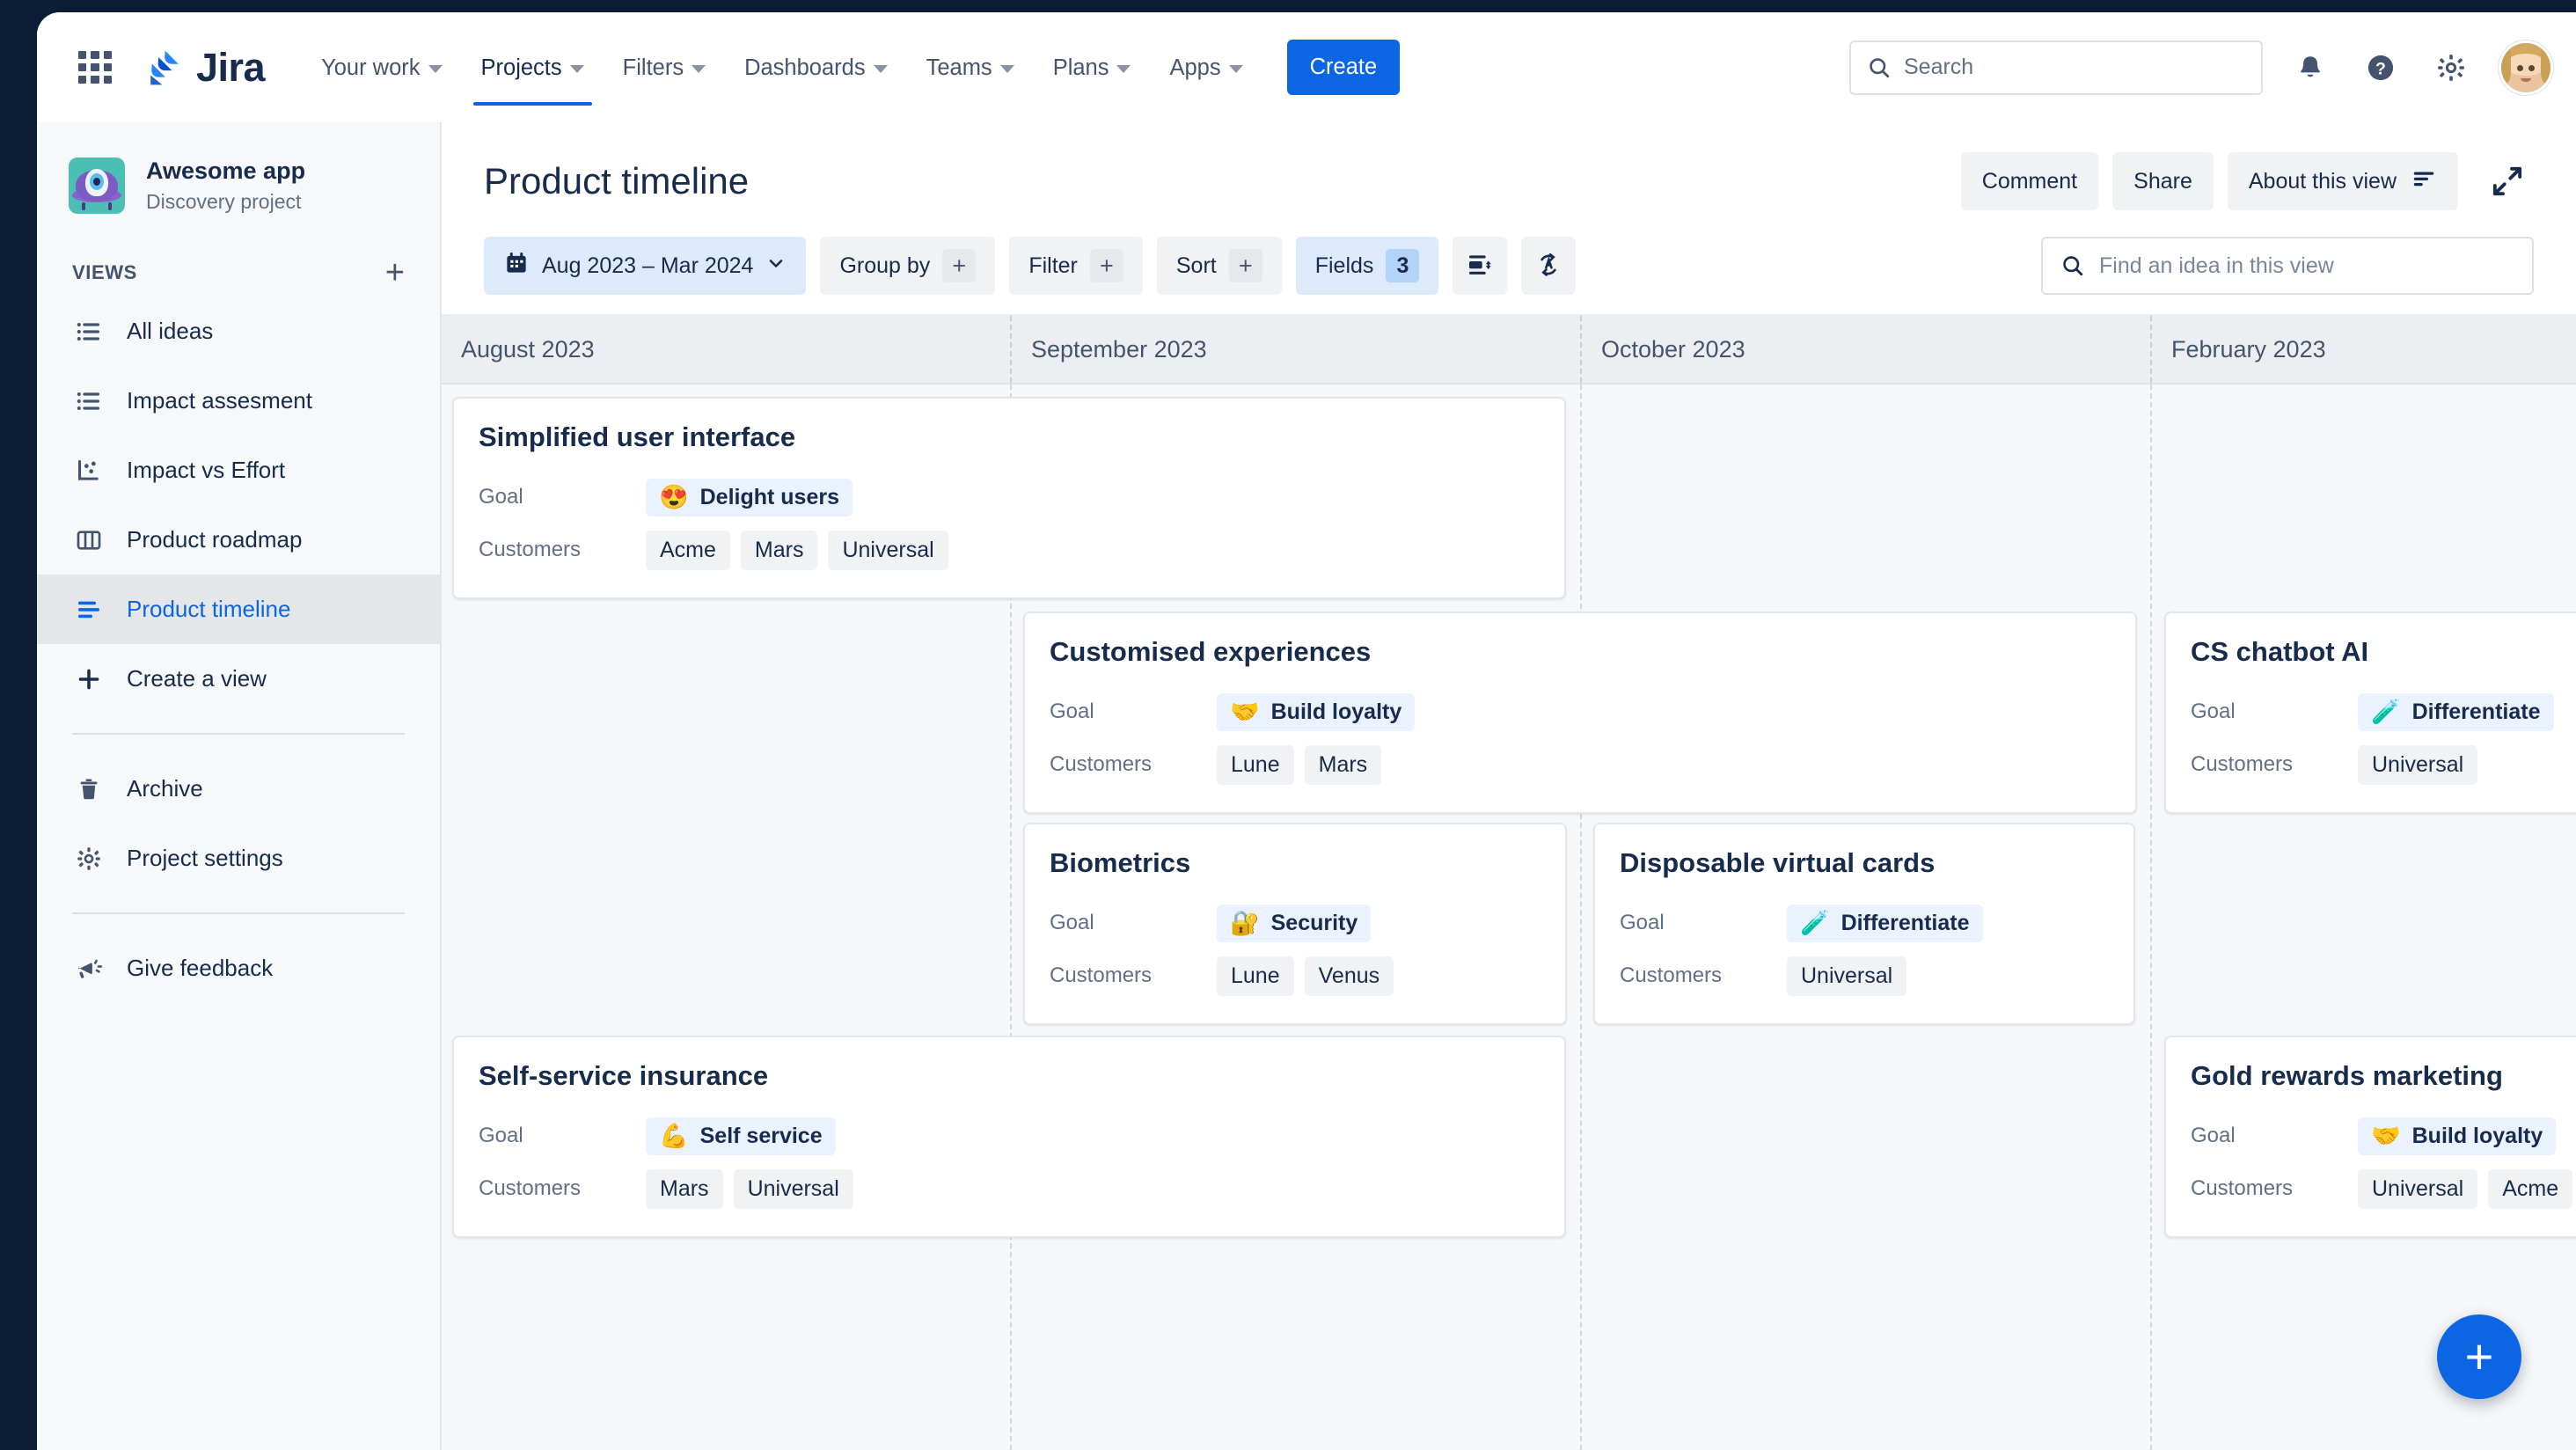 The image size is (2576, 1450). What do you see at coordinates (1580, 764) in the screenshot?
I see `idea-card-customers-row: Customers Lune Mars` at bounding box center [1580, 764].